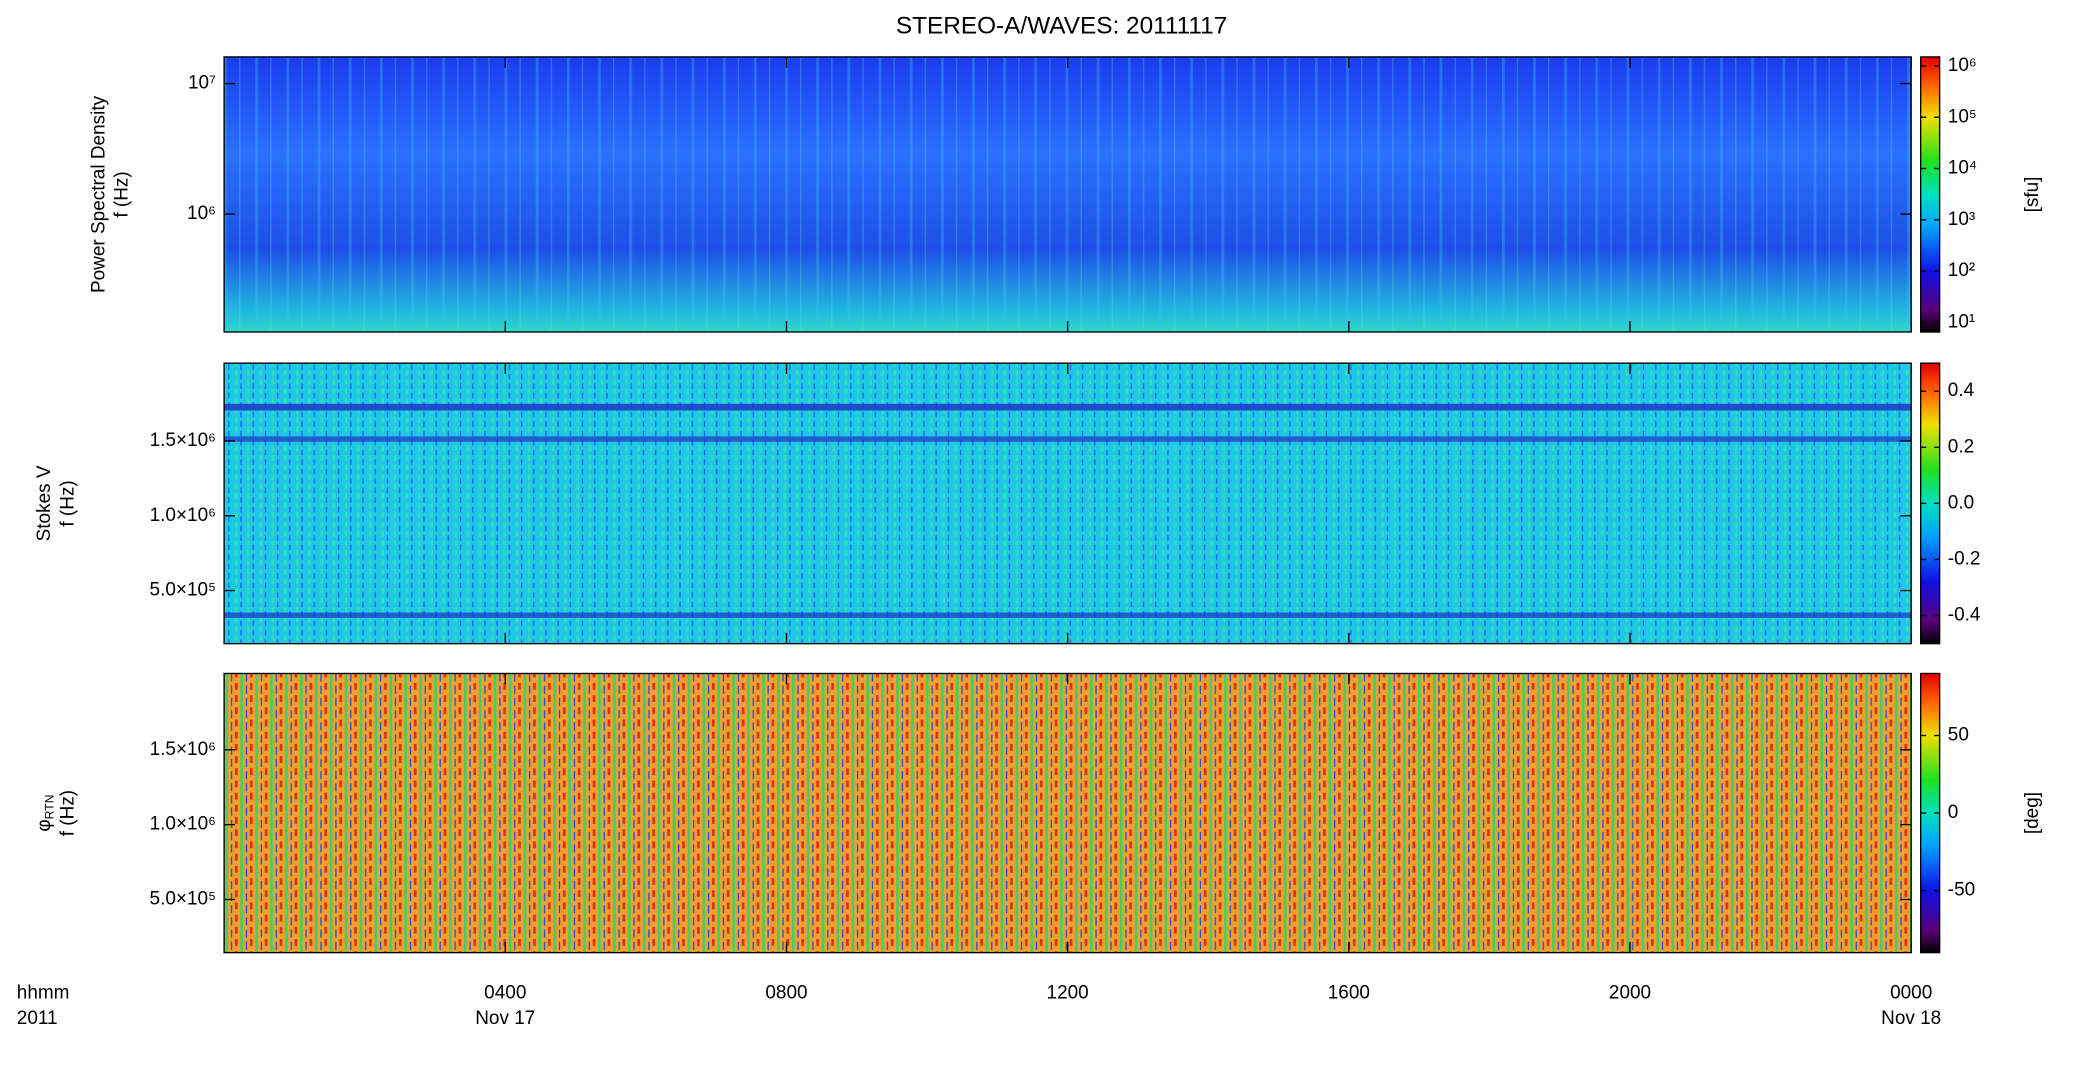 This screenshot has width=2096, height=1080. I want to click on y-axis-label: Power Spectral Density, so click(98, 194).